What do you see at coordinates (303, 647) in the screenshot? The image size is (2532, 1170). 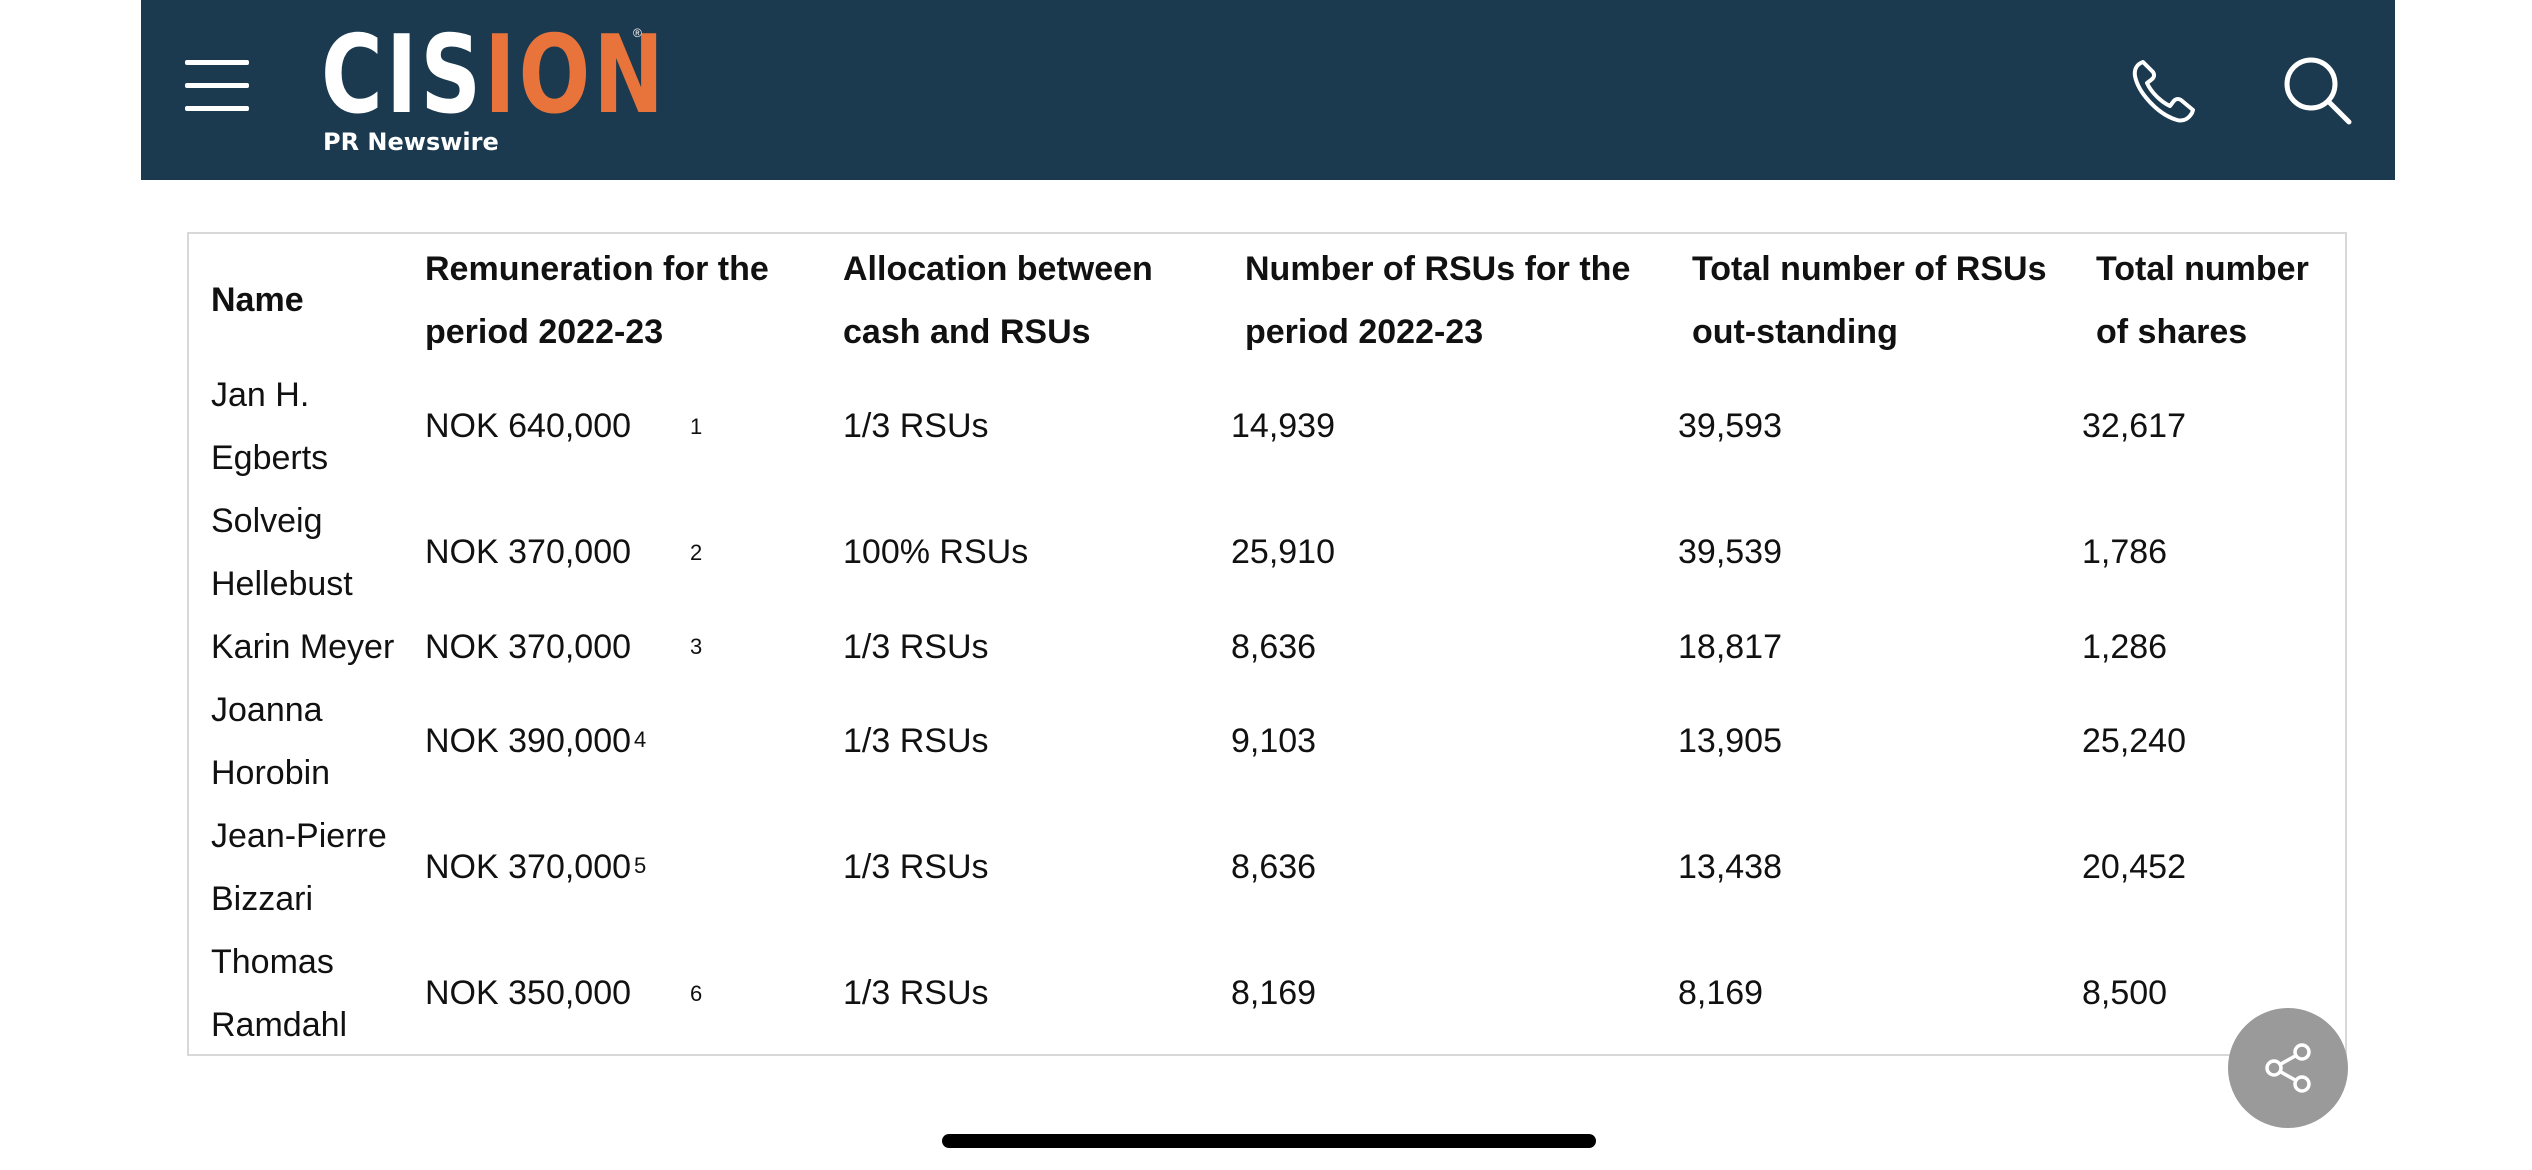 I see `cell-name: Karin Meyer` at bounding box center [303, 647].